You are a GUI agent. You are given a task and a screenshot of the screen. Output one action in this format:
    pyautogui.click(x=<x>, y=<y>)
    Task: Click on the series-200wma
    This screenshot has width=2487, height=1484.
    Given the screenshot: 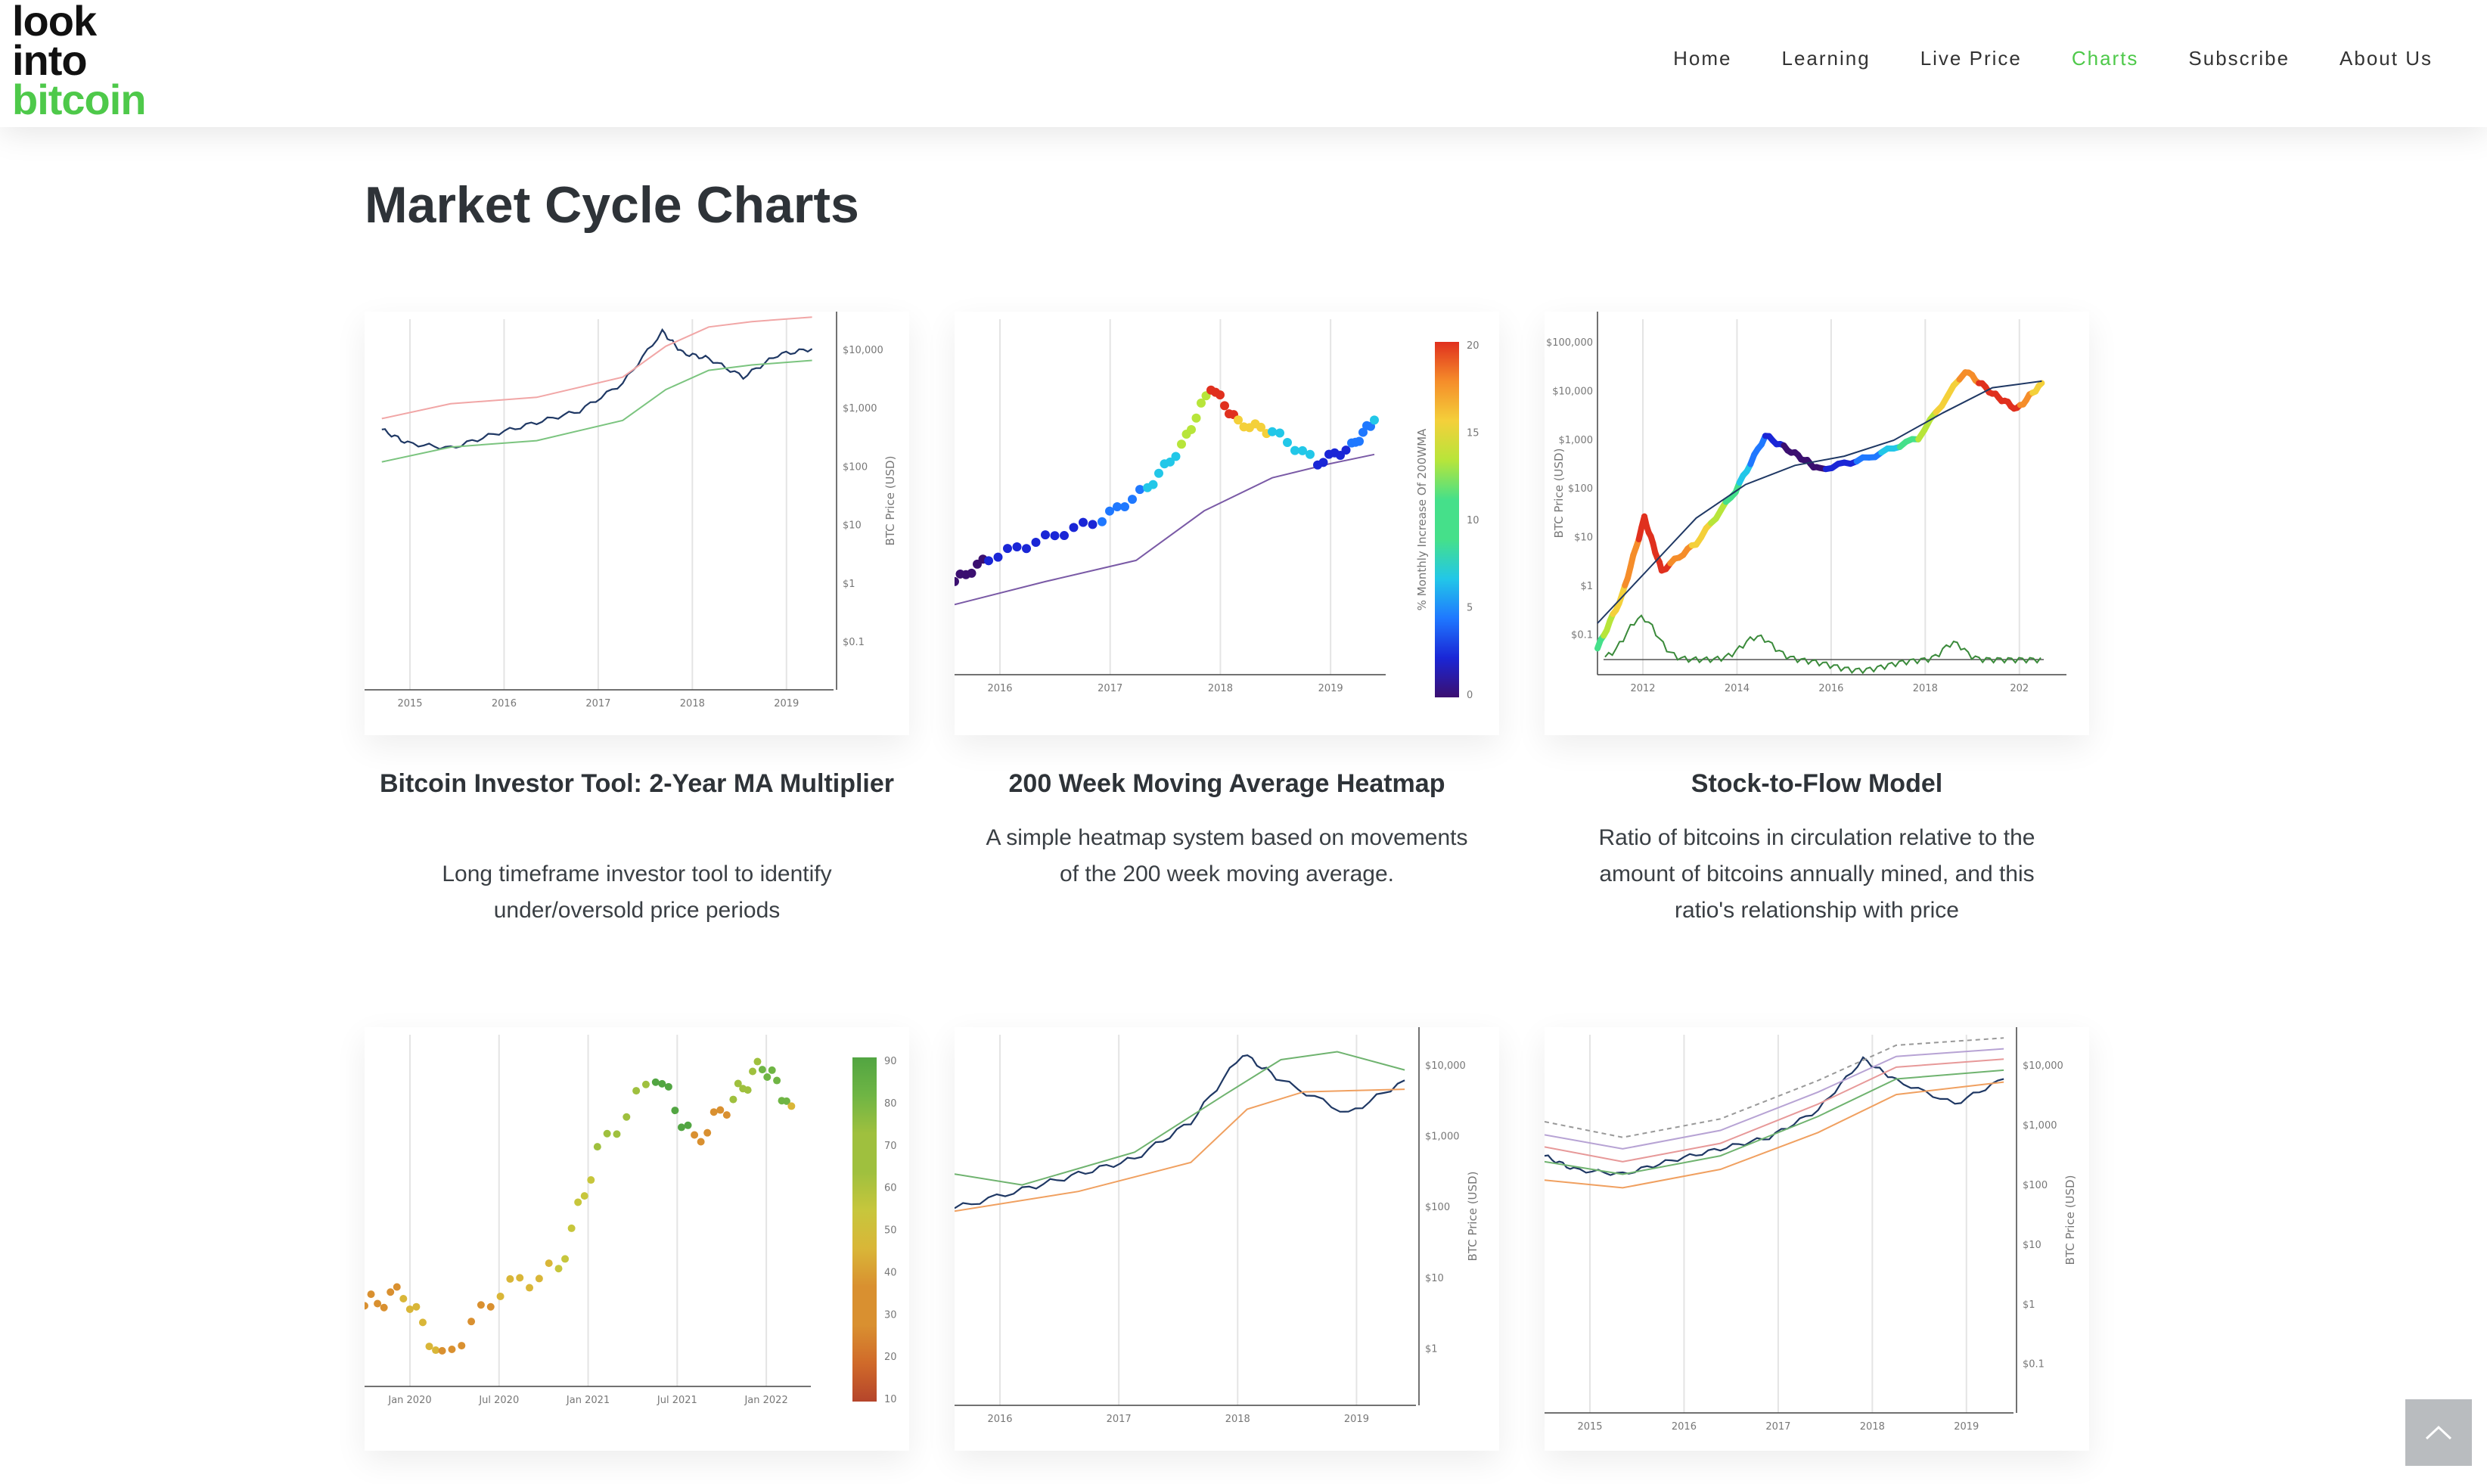 What is the action you would take?
    pyautogui.click(x=1165, y=529)
    